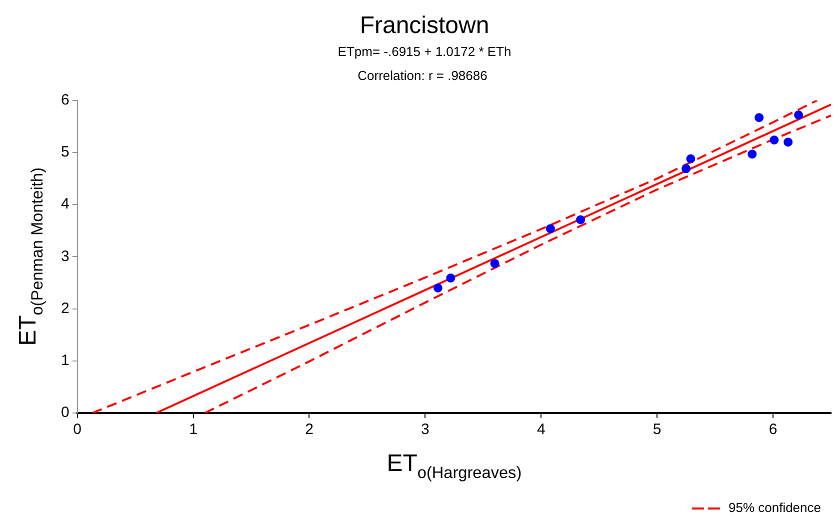 The width and height of the screenshot is (837, 529). Describe the element at coordinates (541, 429) in the screenshot. I see `x-tick-label: 4` at that location.